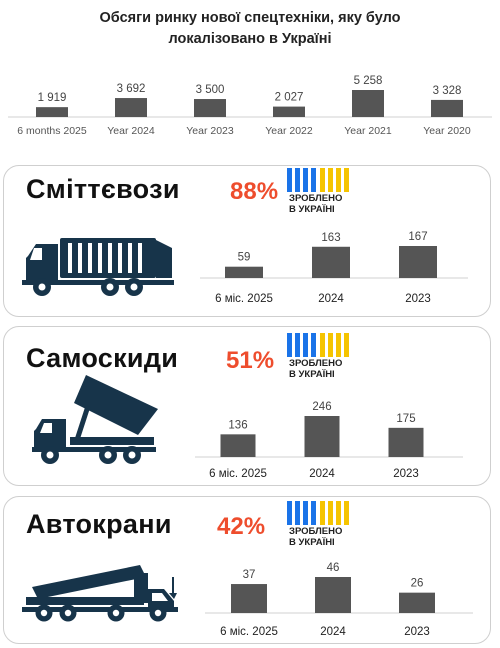  Describe the element at coordinates (417, 237) in the screenshot. I see `data-label: 167` at that location.